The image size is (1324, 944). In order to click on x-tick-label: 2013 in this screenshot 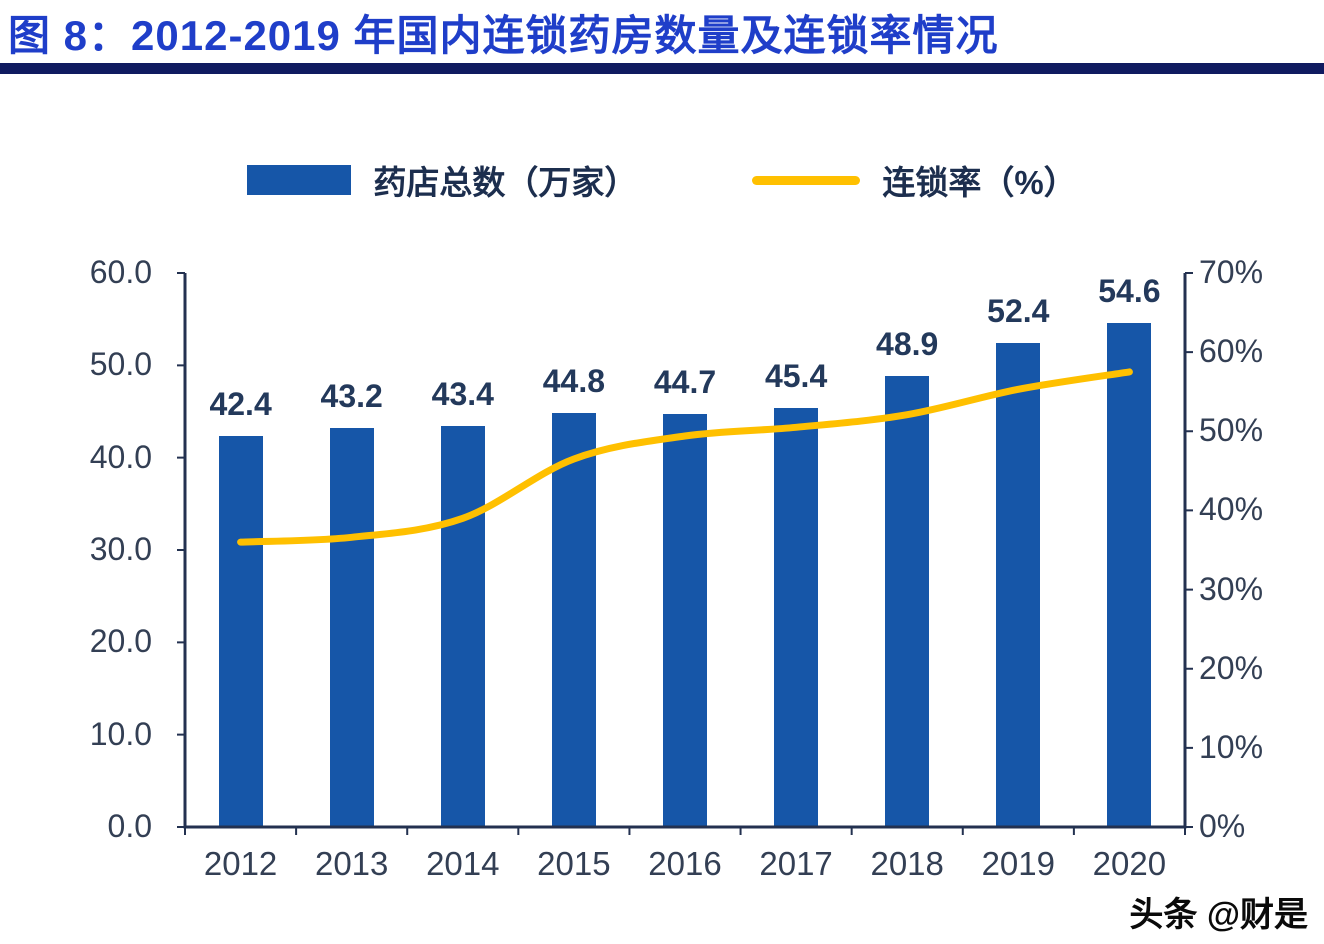, I will do `click(351, 863)`.